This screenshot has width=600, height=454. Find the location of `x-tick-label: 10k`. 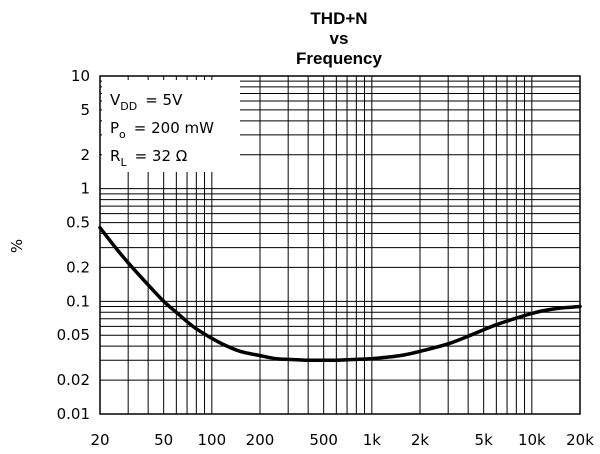

x-tick-label: 10k is located at coordinates (532, 440).